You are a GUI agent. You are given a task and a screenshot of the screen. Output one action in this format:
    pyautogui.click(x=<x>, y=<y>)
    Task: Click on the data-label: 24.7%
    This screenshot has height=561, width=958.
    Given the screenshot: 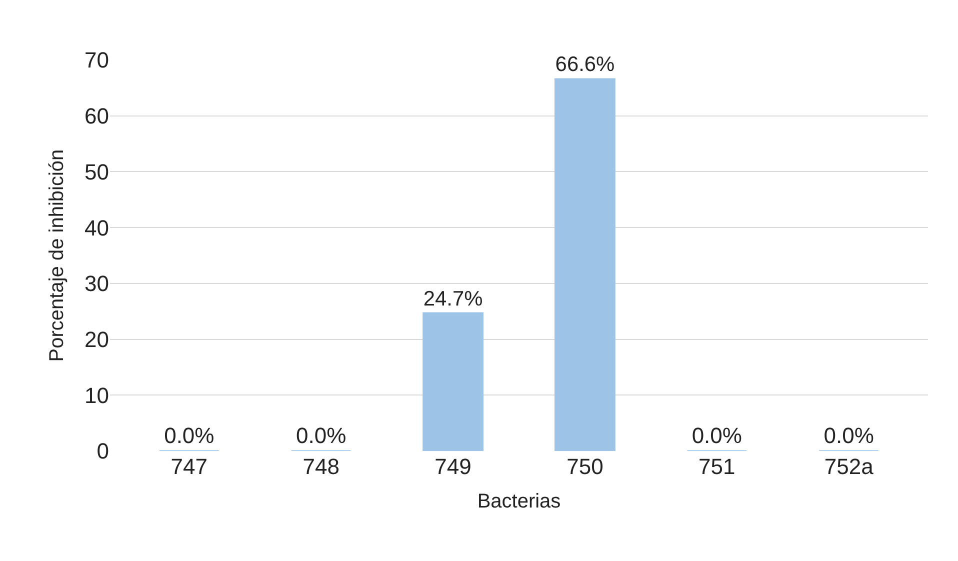 What is the action you would take?
    pyautogui.click(x=453, y=298)
    